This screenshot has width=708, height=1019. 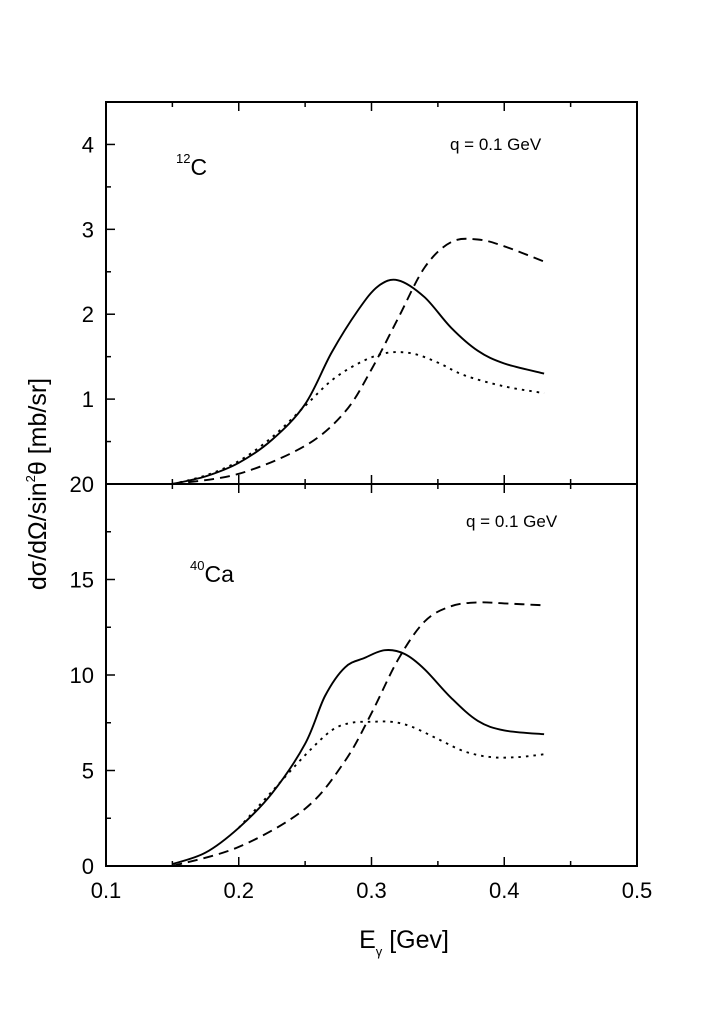 What do you see at coordinates (404, 942) in the screenshot?
I see `x-axis-label: Eγ [Gev]` at bounding box center [404, 942].